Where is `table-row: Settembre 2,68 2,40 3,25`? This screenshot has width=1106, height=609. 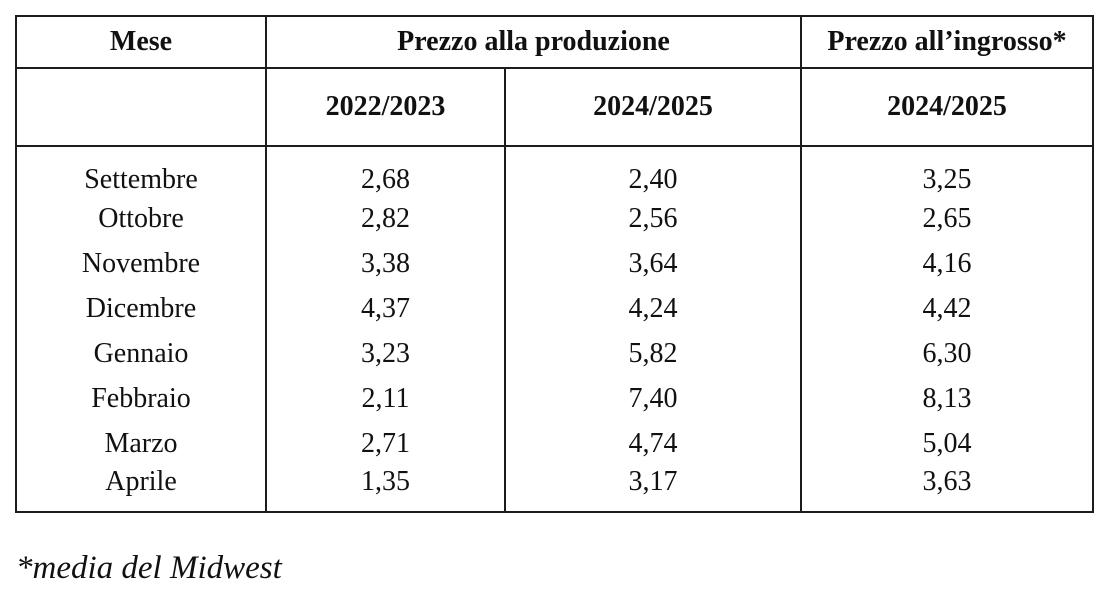 table-row: Settembre 2,68 2,40 3,25 is located at coordinates (554, 171).